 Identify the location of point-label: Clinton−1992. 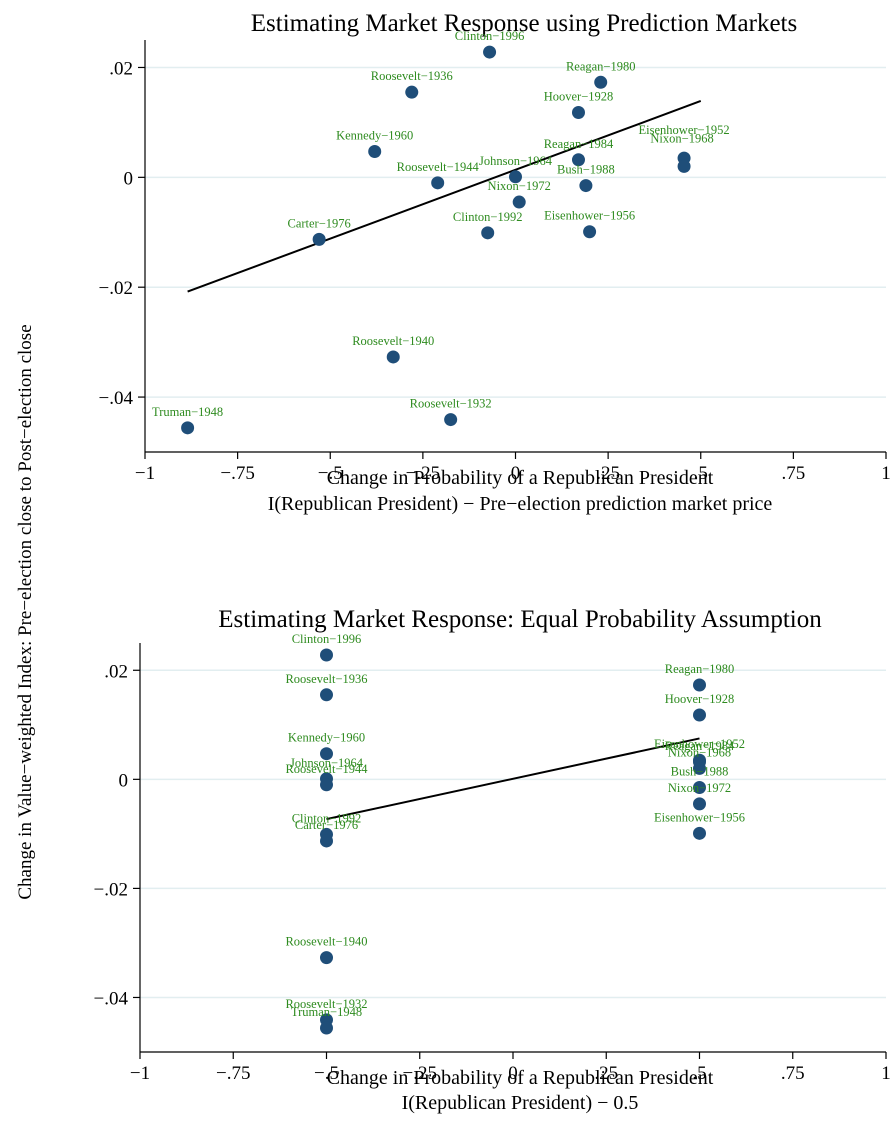
(327, 818).